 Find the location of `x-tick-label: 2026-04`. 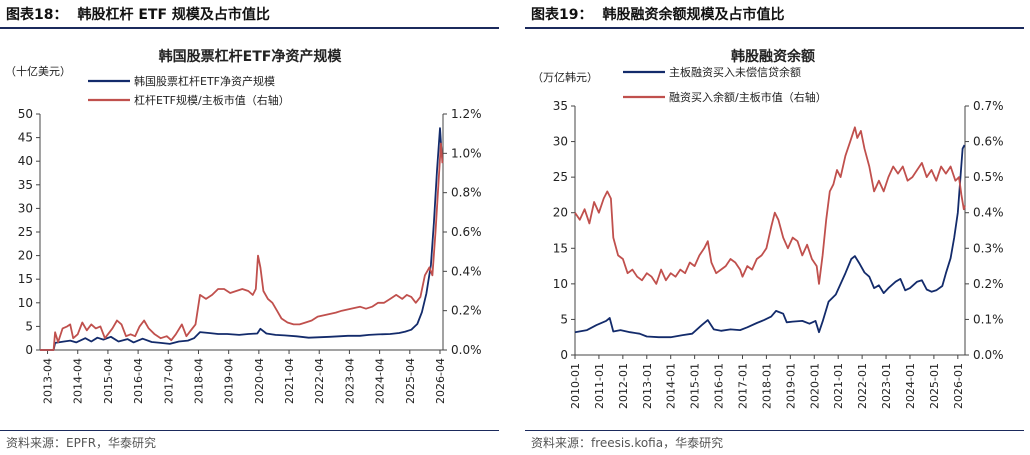

x-tick-label: 2026-04 is located at coordinates (440, 381).